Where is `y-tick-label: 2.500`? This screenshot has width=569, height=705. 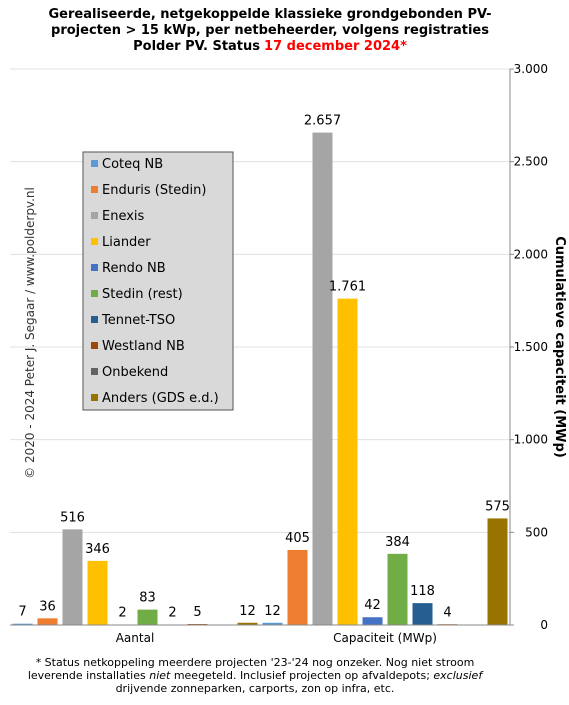
y-tick-label: 2.500 is located at coordinates (531, 162).